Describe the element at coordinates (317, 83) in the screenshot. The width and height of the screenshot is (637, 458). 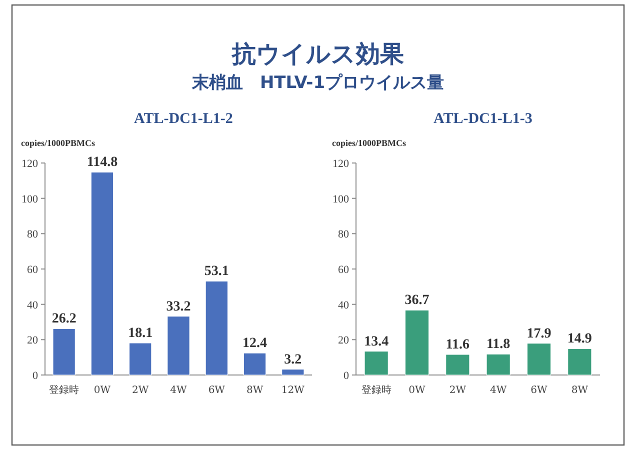
I see `text: 末梢血 HTLV-1プロウイルス量` at that location.